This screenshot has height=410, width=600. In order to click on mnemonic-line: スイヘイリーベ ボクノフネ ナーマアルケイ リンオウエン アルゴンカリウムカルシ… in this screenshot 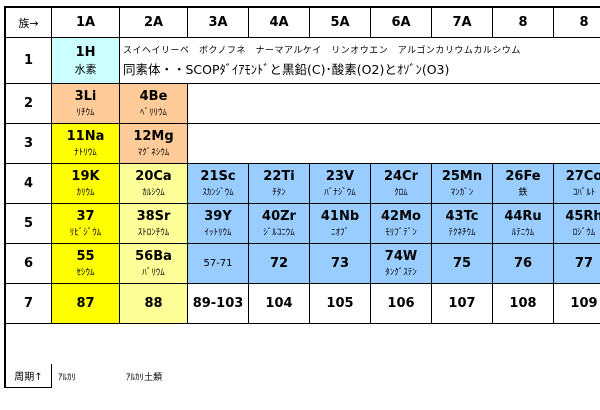, I will do `click(322, 51)`.